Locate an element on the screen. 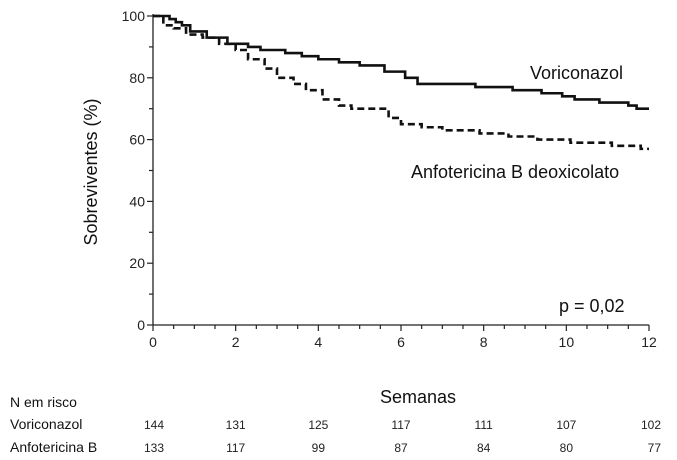  x-tick-label: 10 is located at coordinates (567, 342).